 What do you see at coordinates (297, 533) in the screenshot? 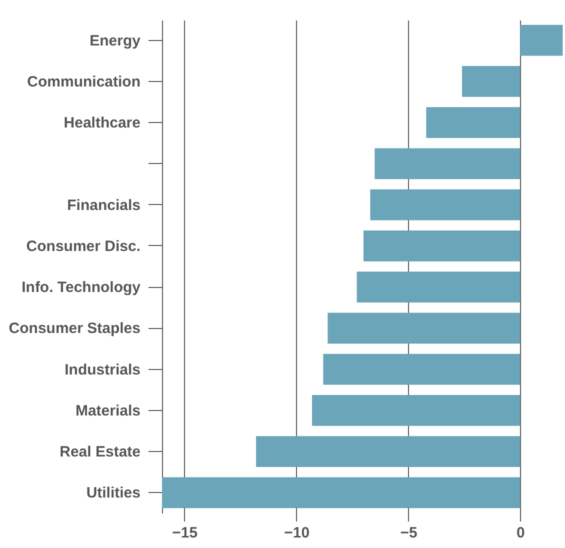
I see `x-tick-label: −10` at bounding box center [297, 533].